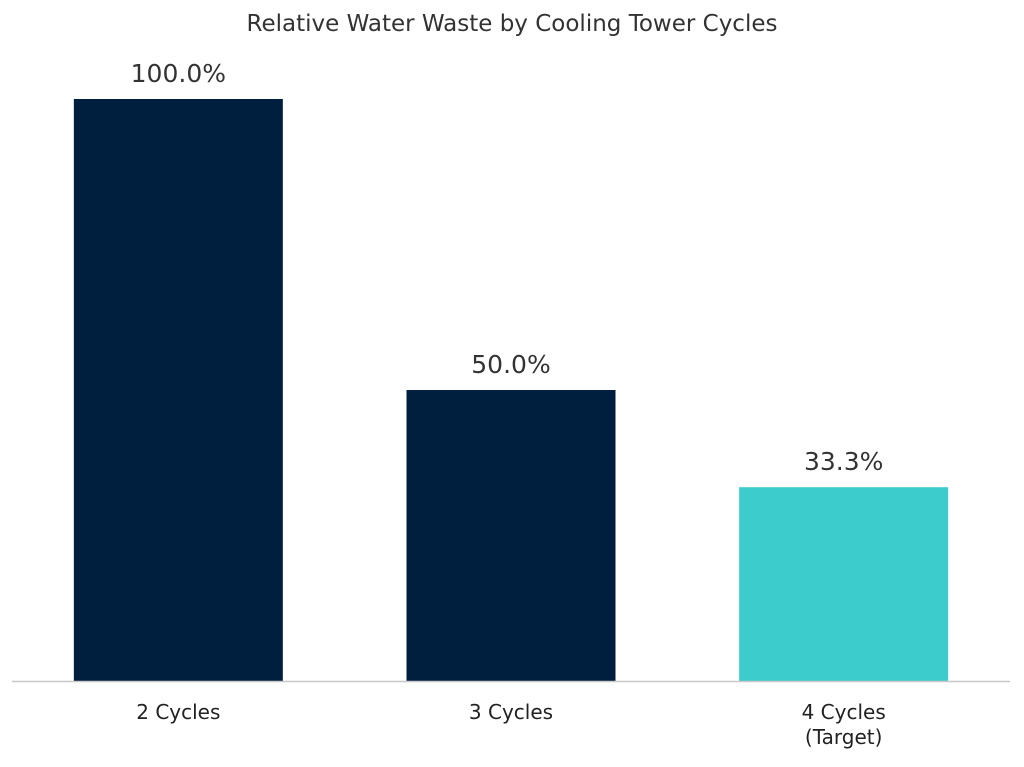 Image resolution: width=1024 pixels, height=767 pixels. What do you see at coordinates (178, 73) in the screenshot?
I see `data-label: 100.0%` at bounding box center [178, 73].